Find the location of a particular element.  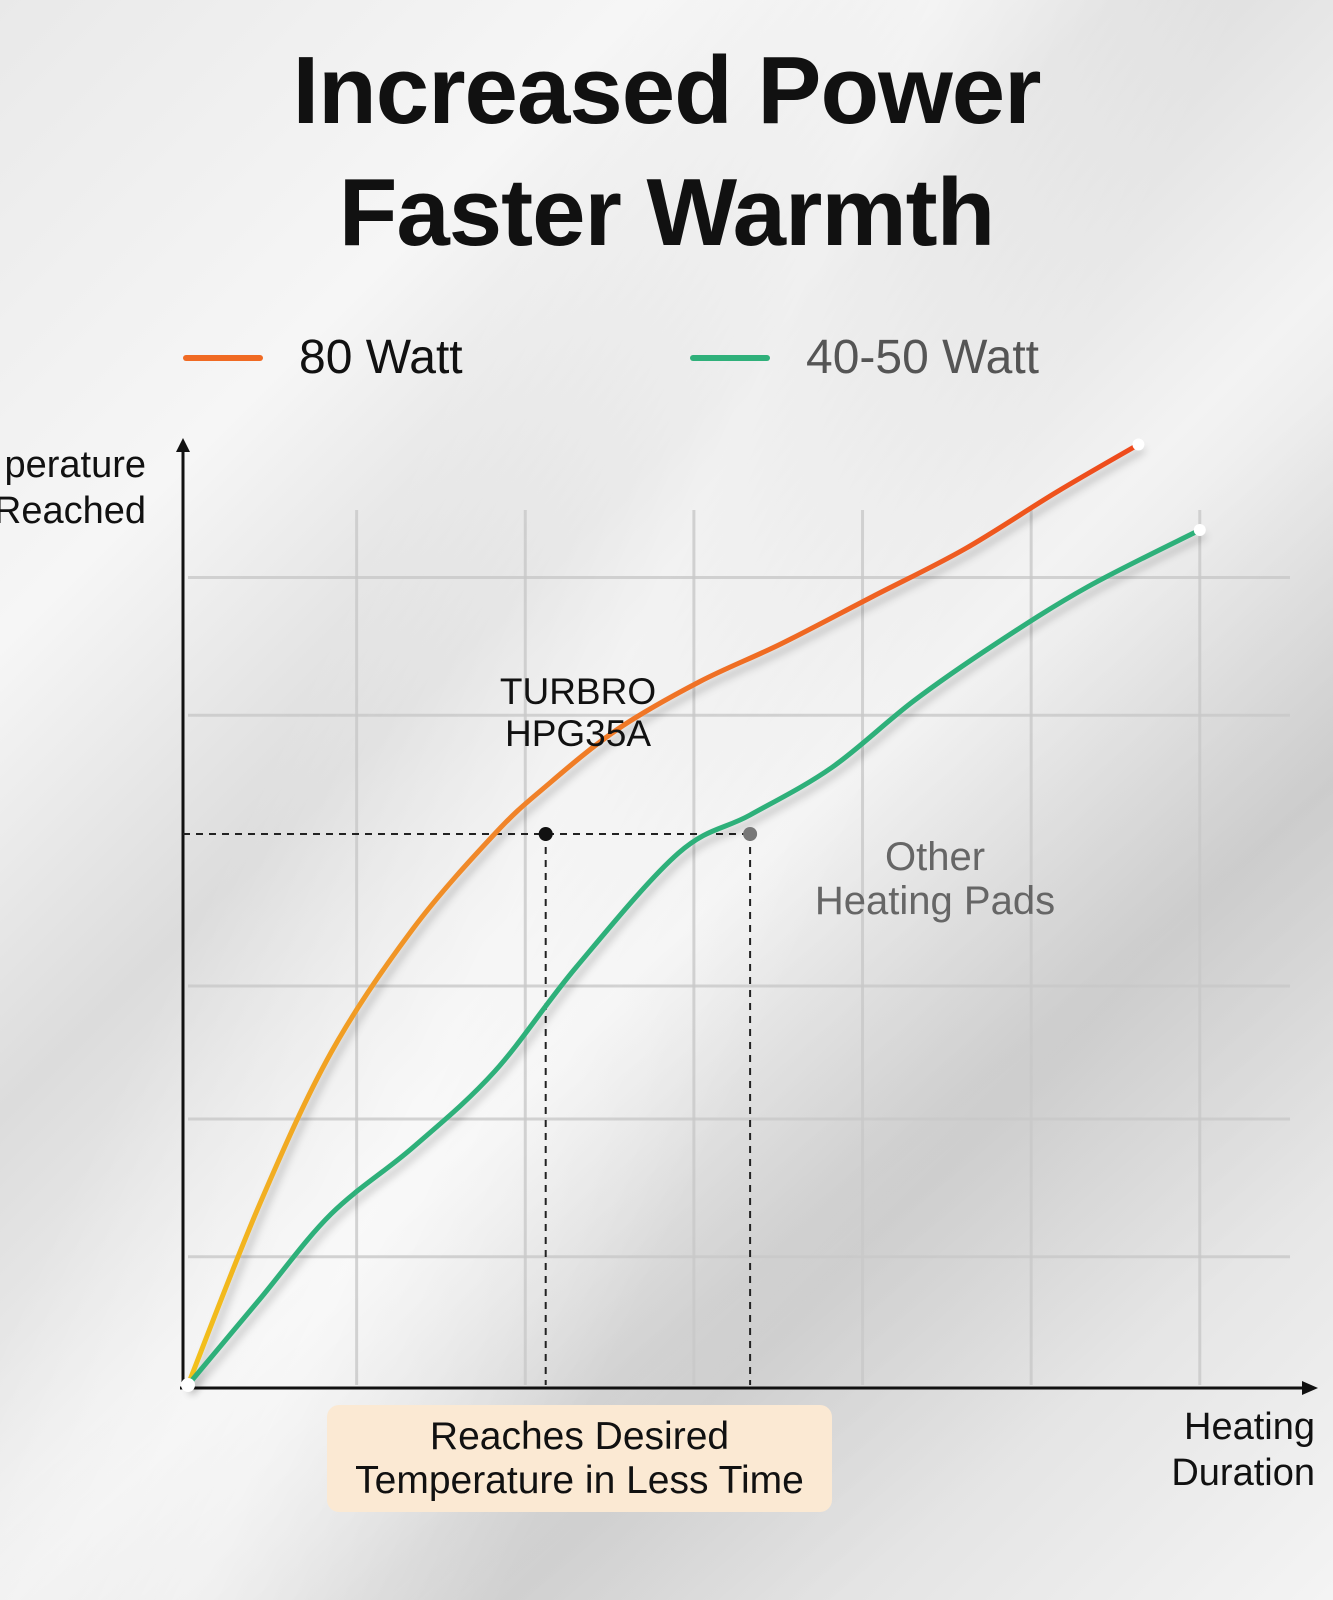

legend-item-40-50-watt: 40-50 Watt is located at coordinates (864, 357).